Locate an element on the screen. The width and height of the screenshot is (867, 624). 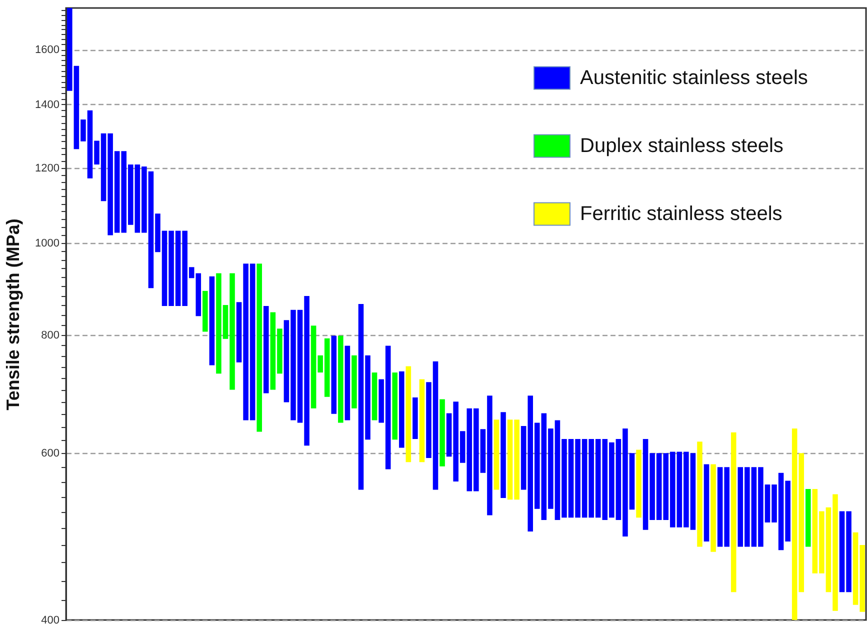
y-tick-label: 600 is located at coordinates (50, 454).